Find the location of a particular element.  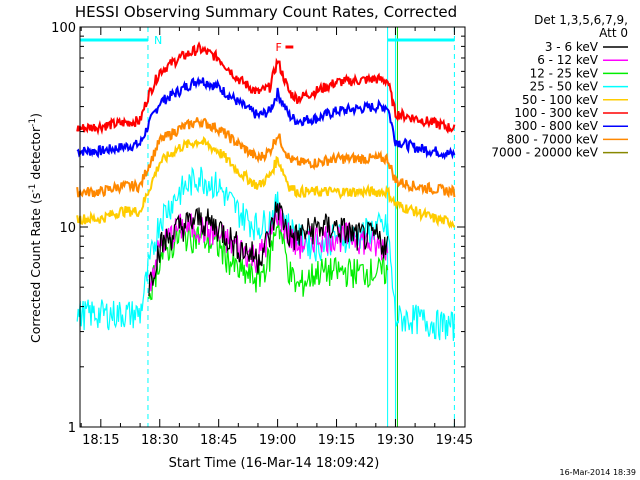

legend-label-8: 7000 - 20000 keV is located at coordinates (544, 153).